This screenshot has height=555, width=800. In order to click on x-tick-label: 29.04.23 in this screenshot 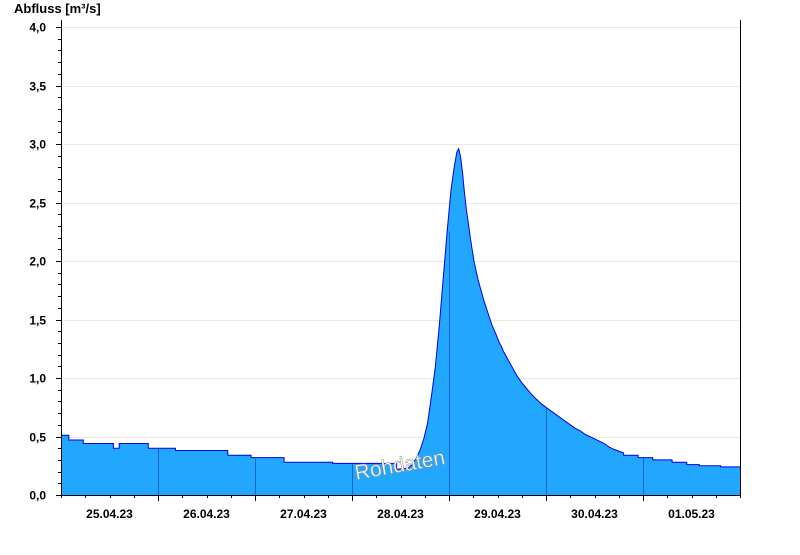, I will do `click(497, 514)`.